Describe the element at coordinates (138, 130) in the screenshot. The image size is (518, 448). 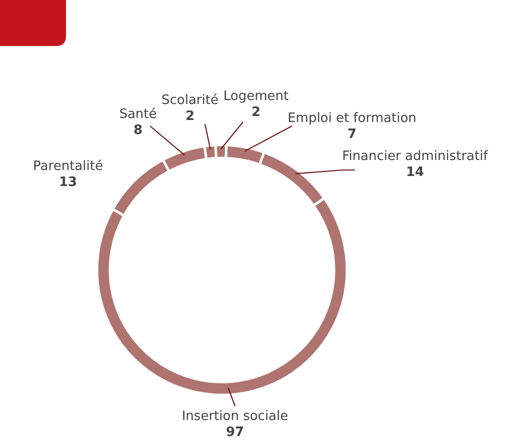
I see `data-label: 8` at that location.